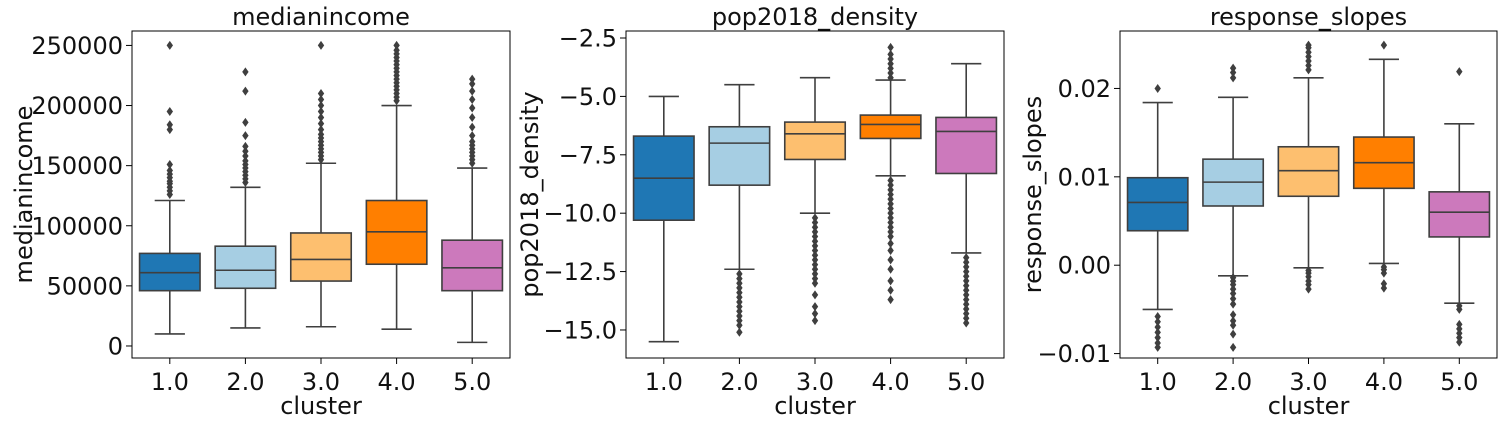  Describe the element at coordinates (891, 382) in the screenshot. I see `x-tick-label: 4.0` at that location.